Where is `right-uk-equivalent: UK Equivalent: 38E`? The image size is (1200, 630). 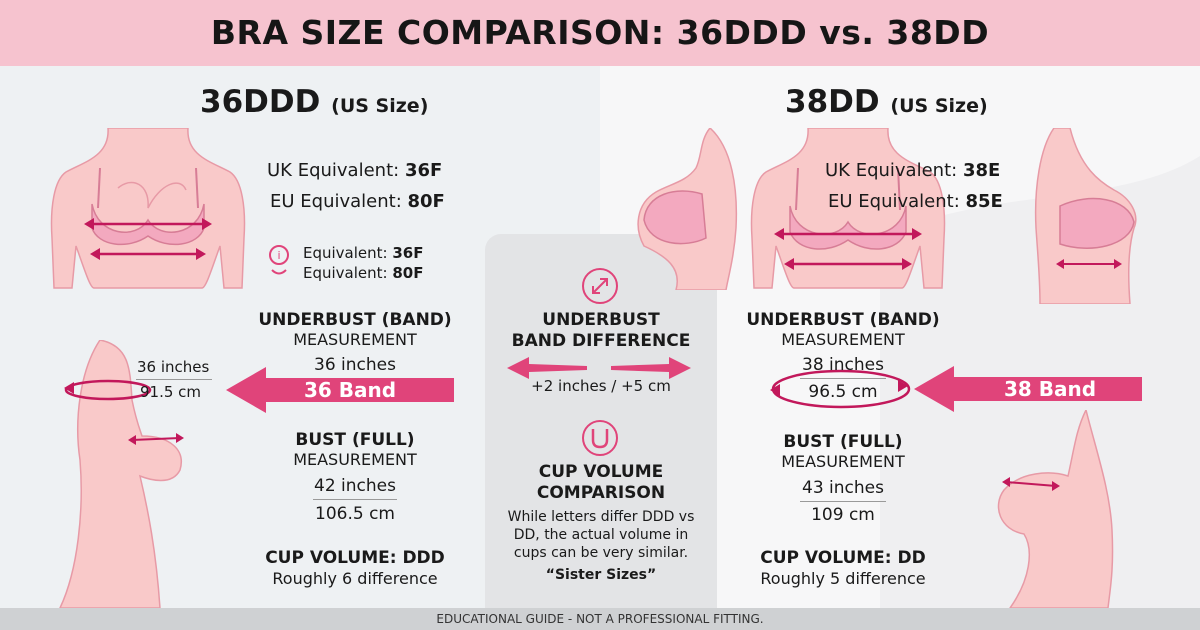
right-uk-equivalent: UK Equivalent: 38E is located at coordinates (912, 170).